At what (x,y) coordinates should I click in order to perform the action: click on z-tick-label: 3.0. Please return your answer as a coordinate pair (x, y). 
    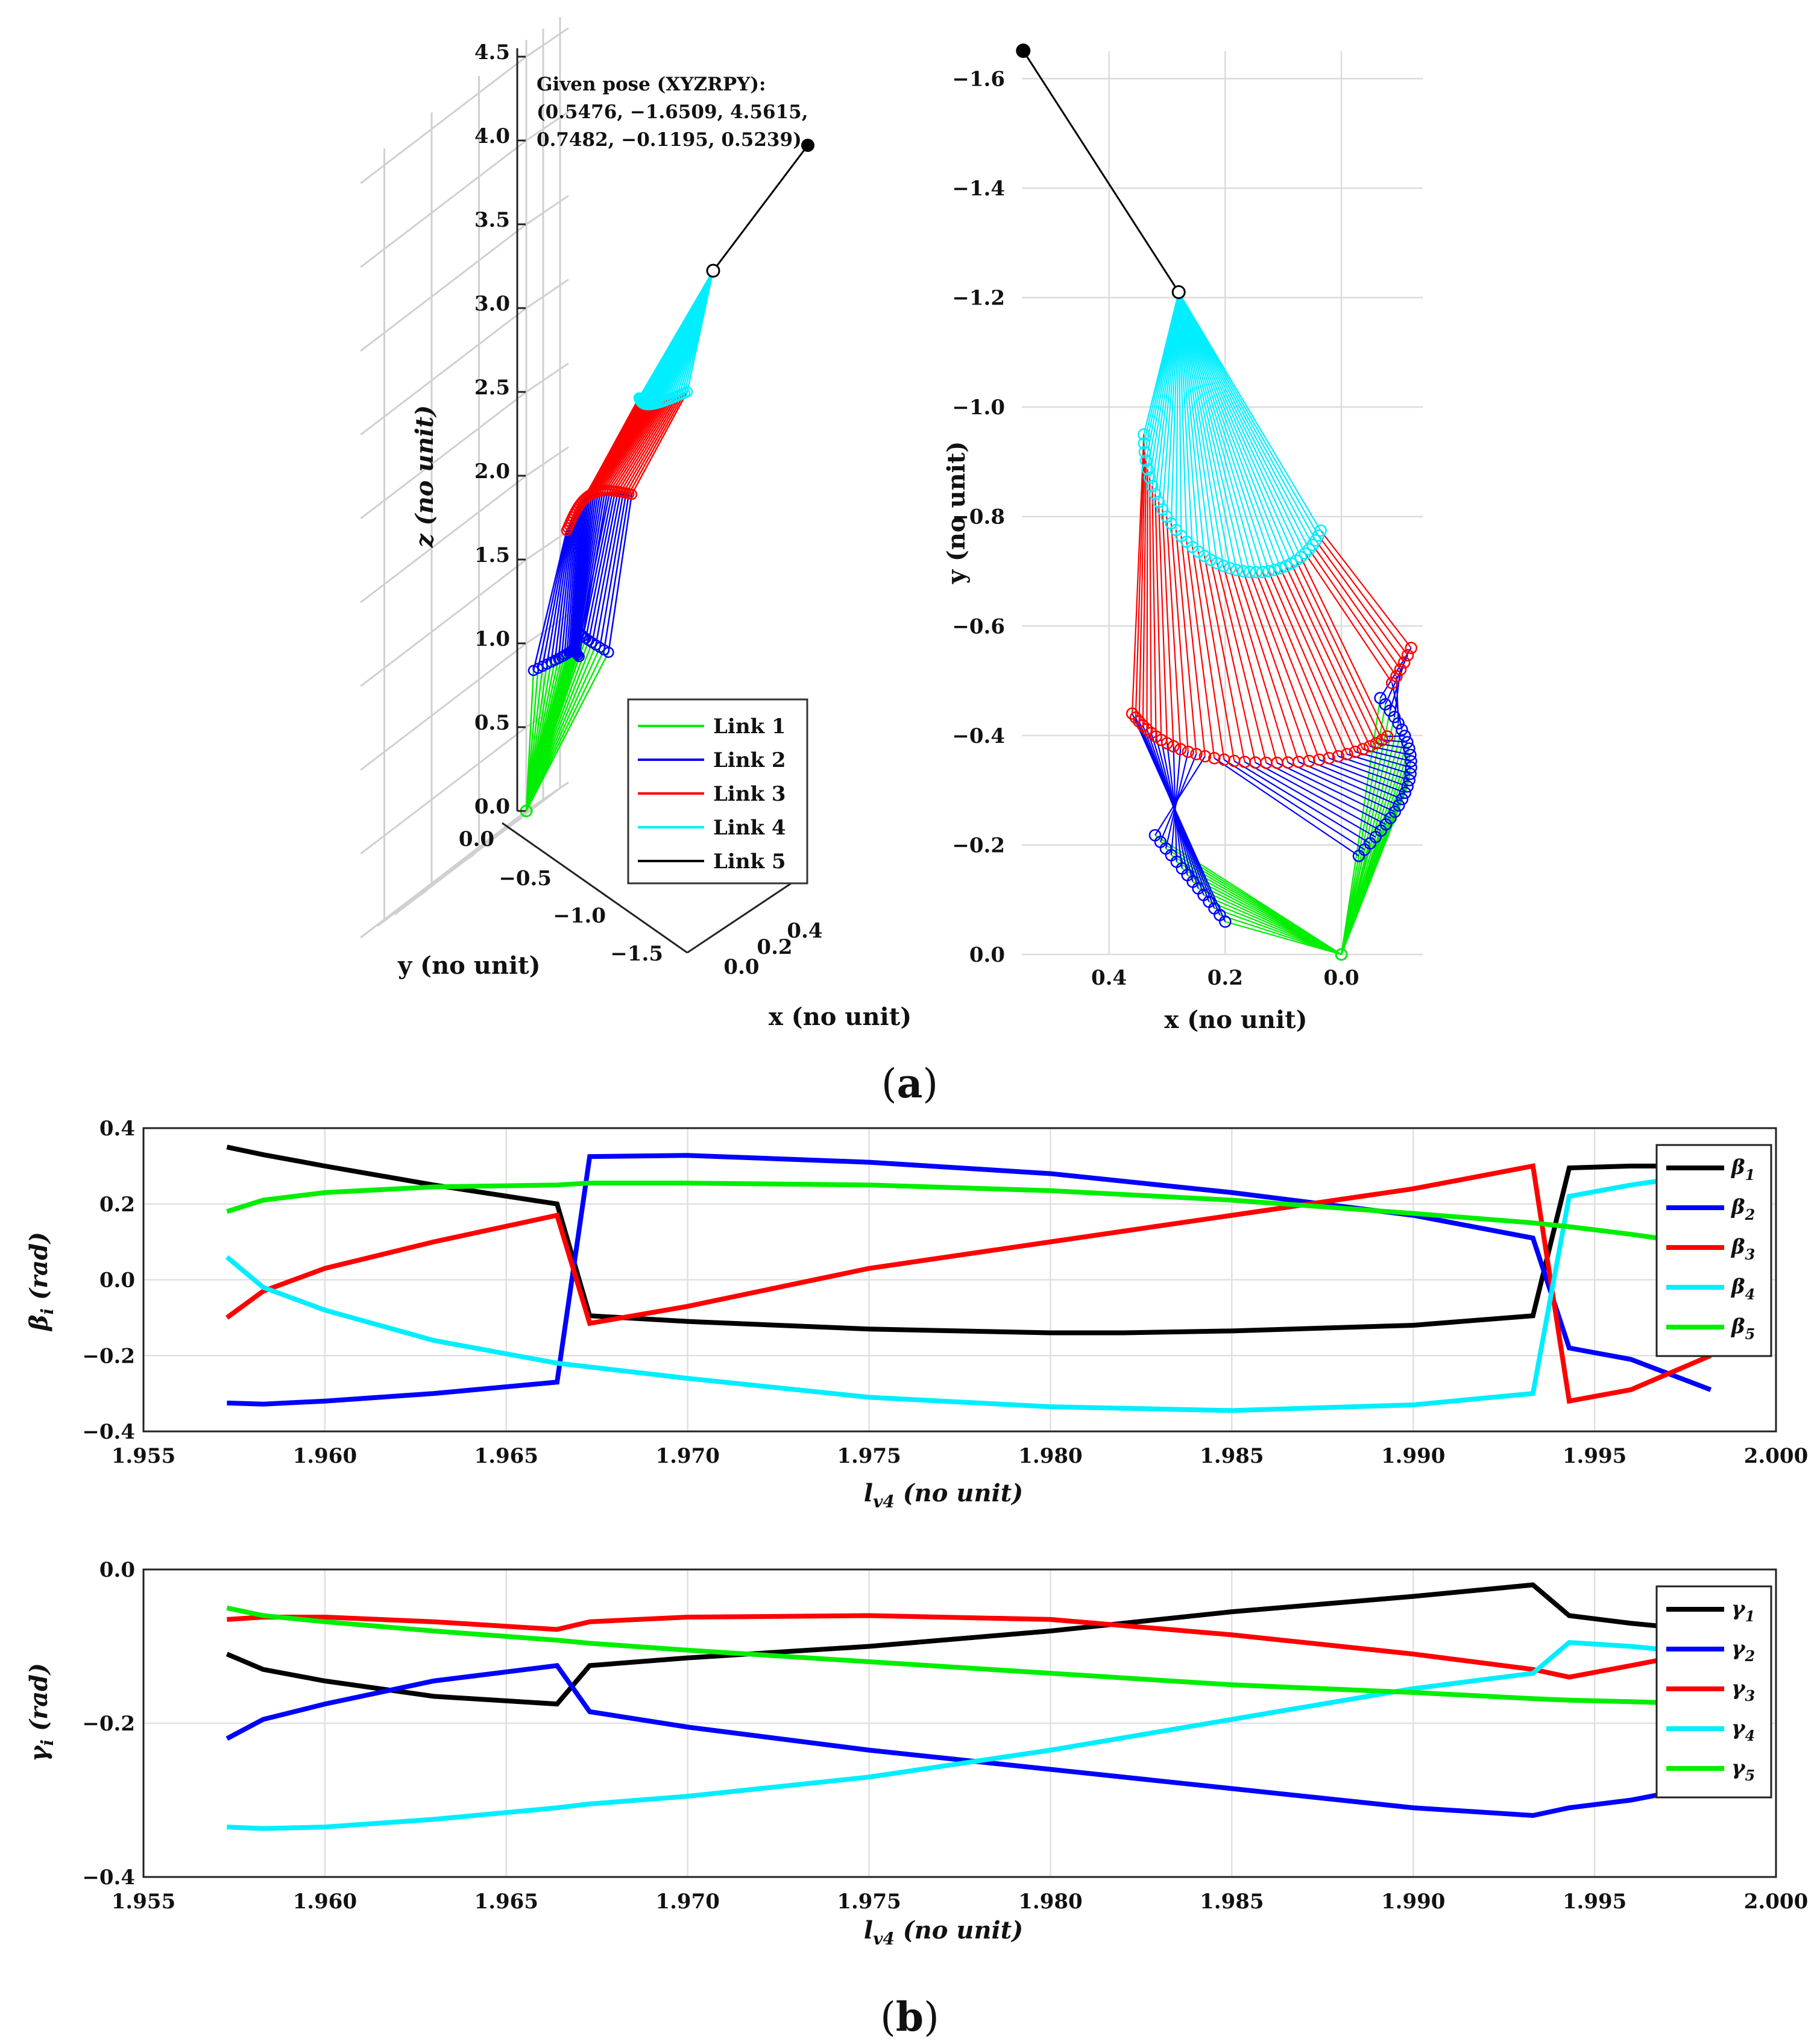
    Looking at the image, I should click on (492, 304).